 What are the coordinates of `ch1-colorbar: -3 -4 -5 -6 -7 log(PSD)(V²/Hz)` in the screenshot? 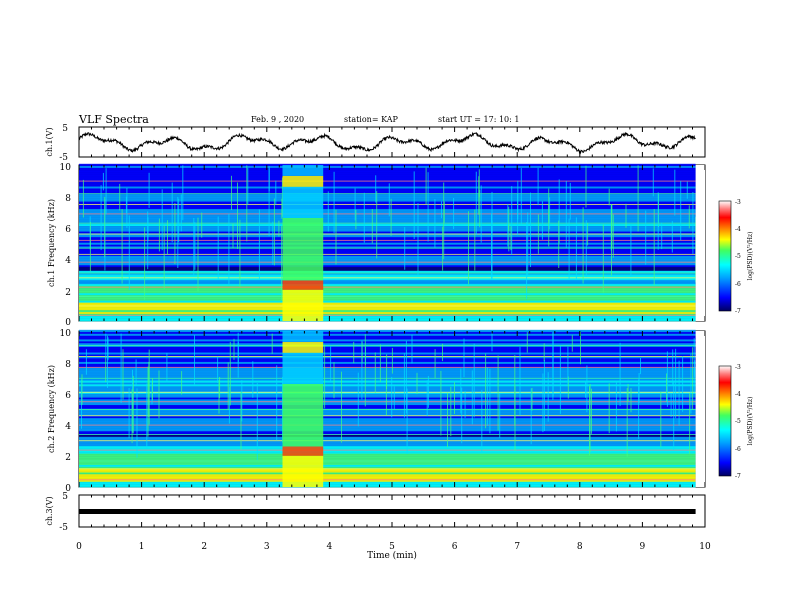 It's located at (736, 257).